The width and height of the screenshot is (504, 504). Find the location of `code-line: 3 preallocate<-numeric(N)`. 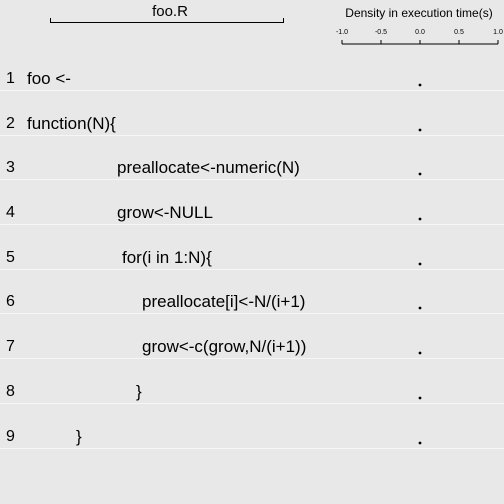

code-line: 3 preallocate<-numeric(N) is located at coordinates (252, 170).